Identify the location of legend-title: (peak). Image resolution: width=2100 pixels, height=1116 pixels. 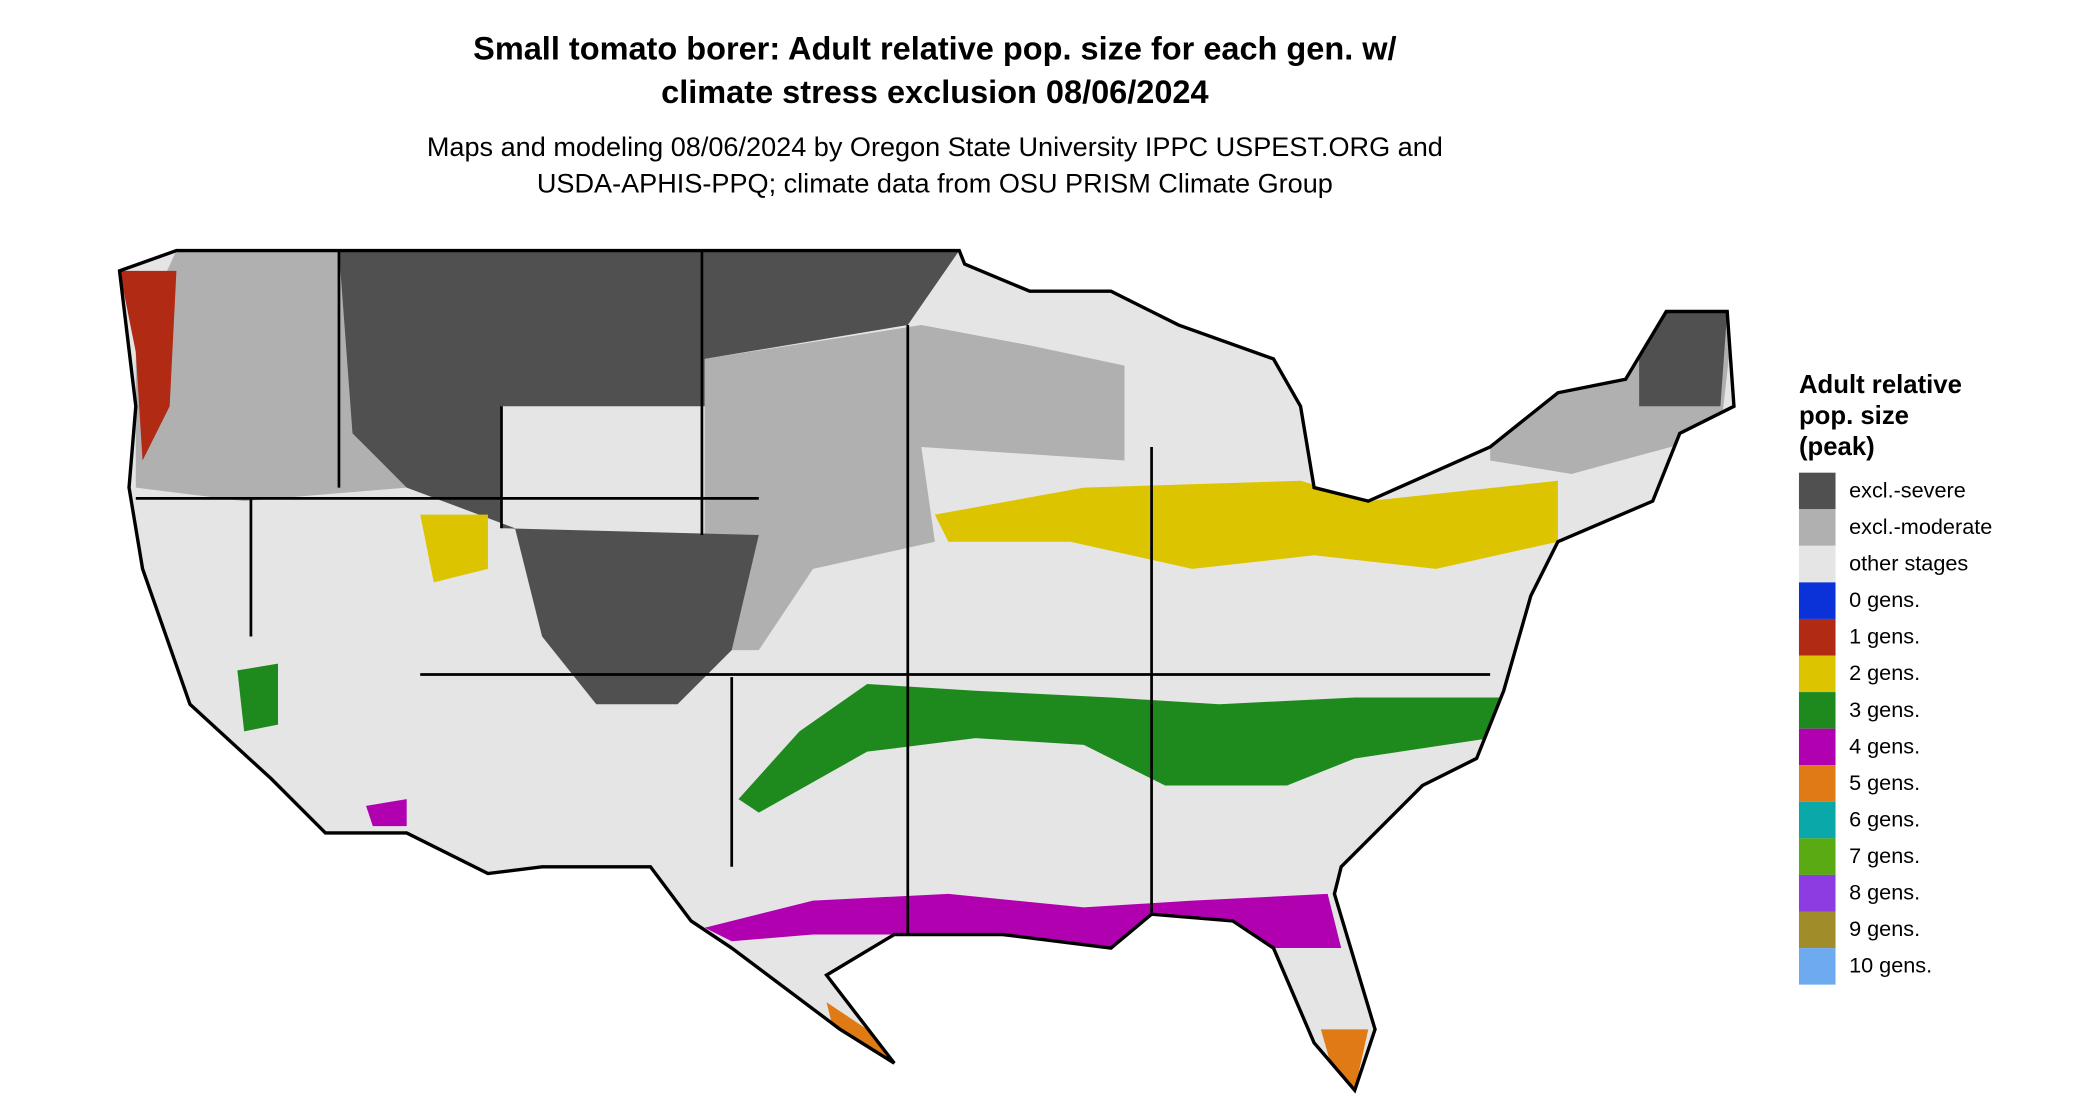
(1837, 447).